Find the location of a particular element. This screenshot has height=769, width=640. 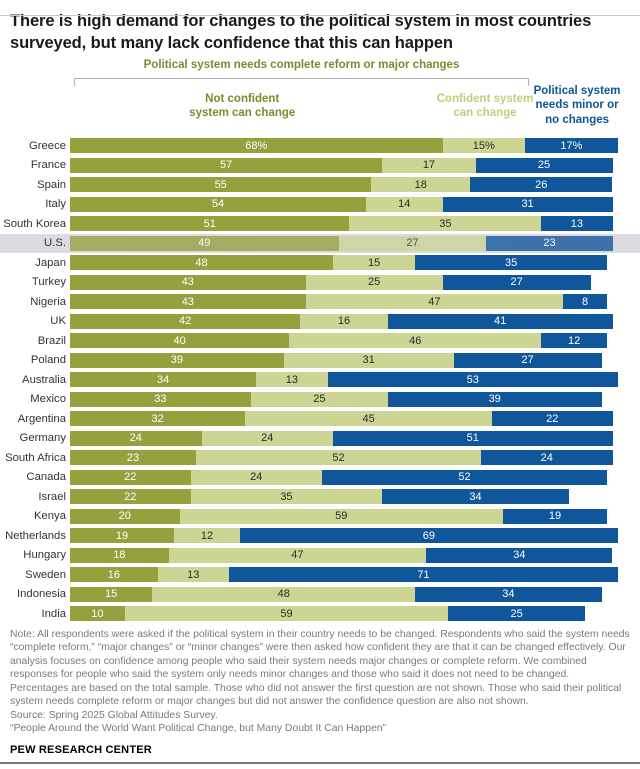

country-row: Mexico 33 25 39 is located at coordinates (320, 400).